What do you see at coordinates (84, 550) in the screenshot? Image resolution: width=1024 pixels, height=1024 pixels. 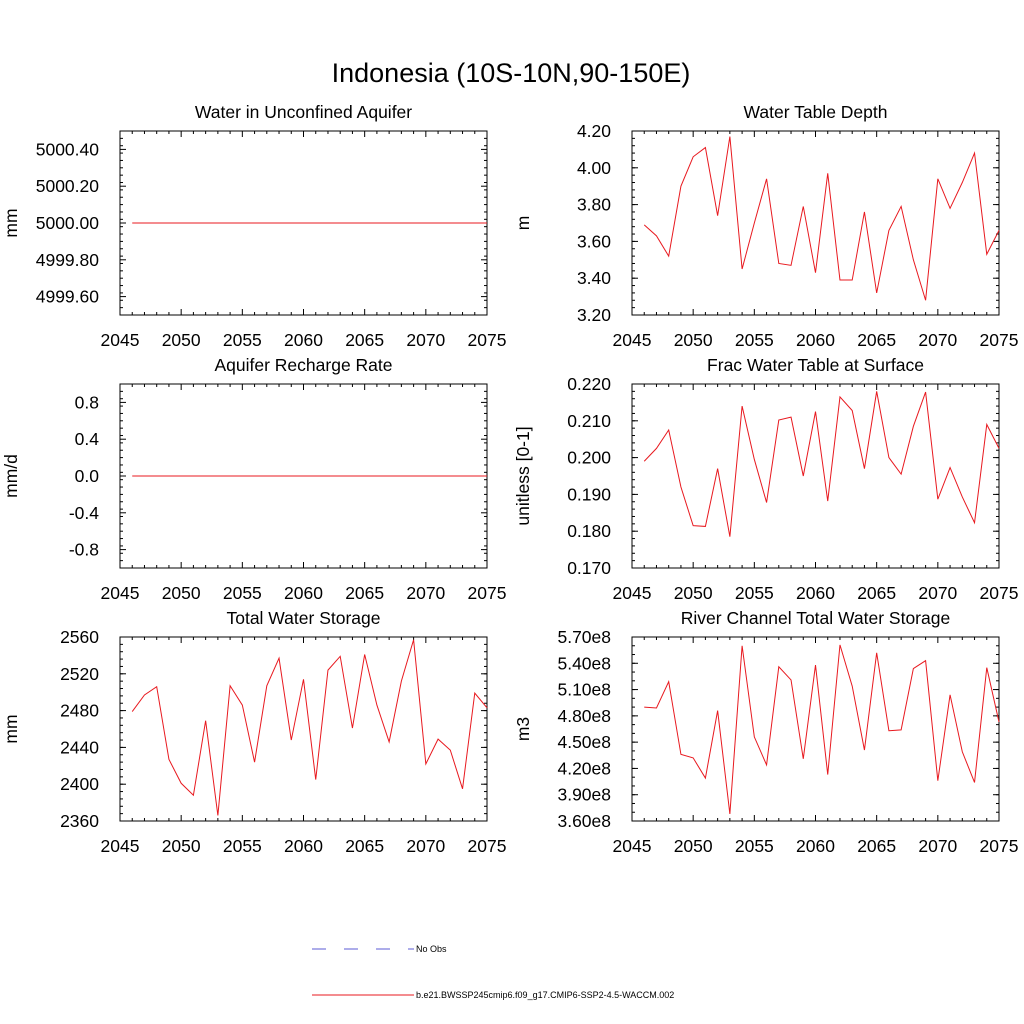 I see `y-tick-label: -0.8` at bounding box center [84, 550].